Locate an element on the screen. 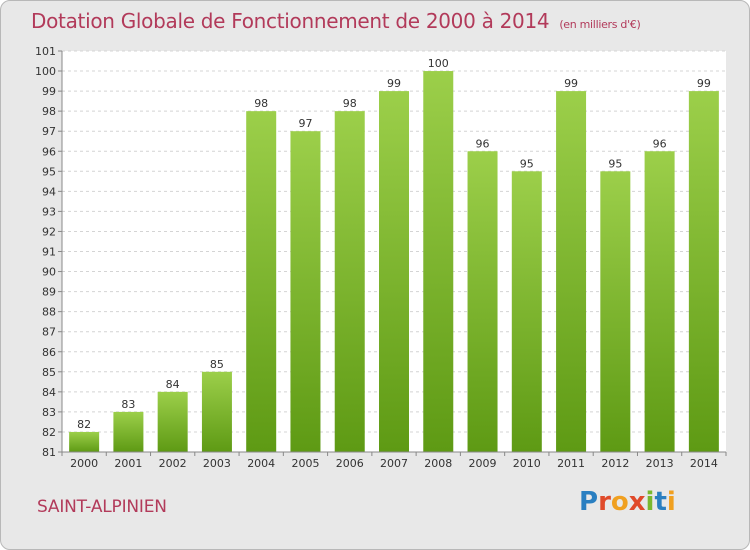  y-tick-label: 83 is located at coordinates (49, 412).